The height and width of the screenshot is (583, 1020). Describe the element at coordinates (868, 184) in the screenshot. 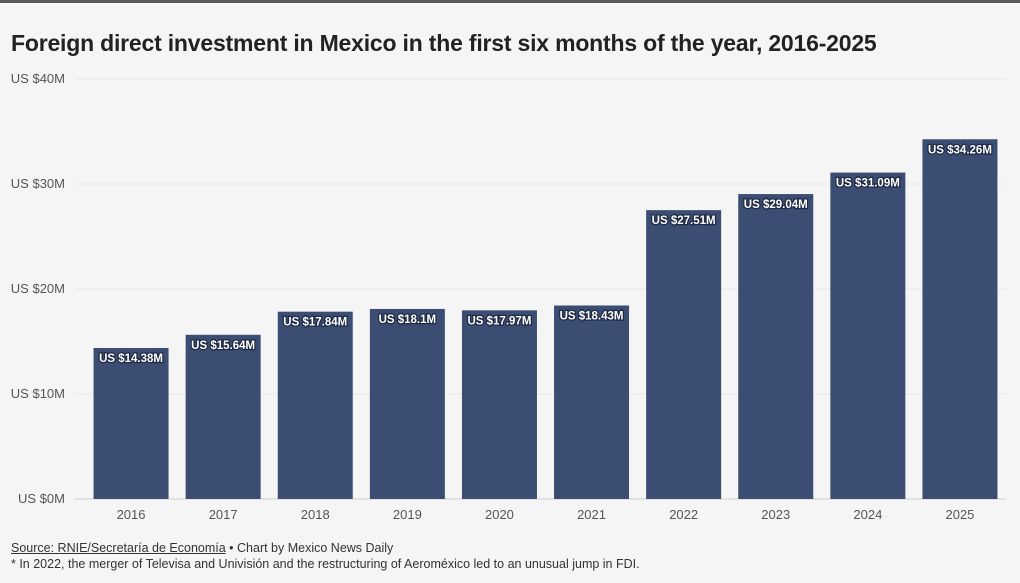

I see `data-label: US $31.09M` at that location.